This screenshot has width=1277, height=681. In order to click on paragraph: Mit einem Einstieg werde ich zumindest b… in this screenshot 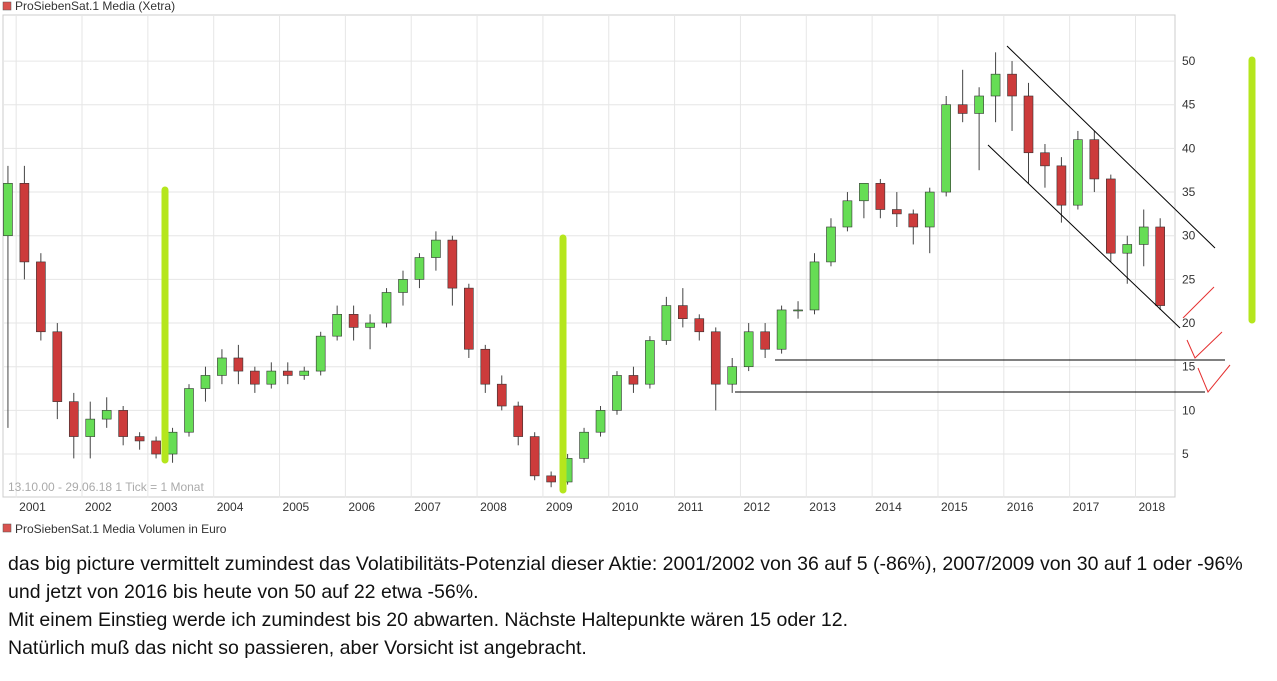, I will do `click(428, 620)`.